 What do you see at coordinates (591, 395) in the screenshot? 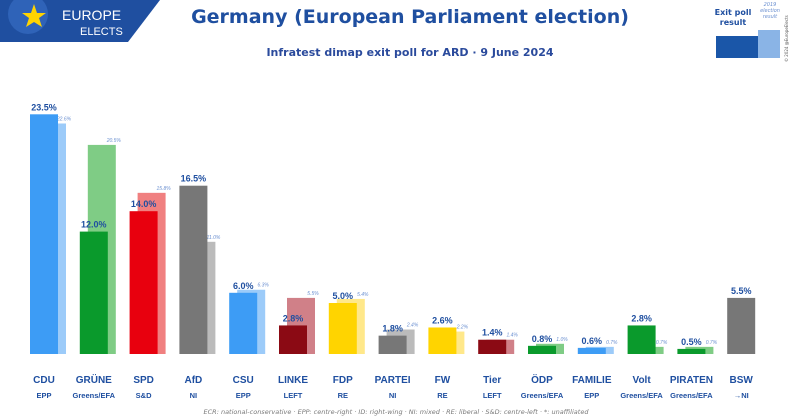
I see `group-label-familie: EPP` at bounding box center [591, 395].